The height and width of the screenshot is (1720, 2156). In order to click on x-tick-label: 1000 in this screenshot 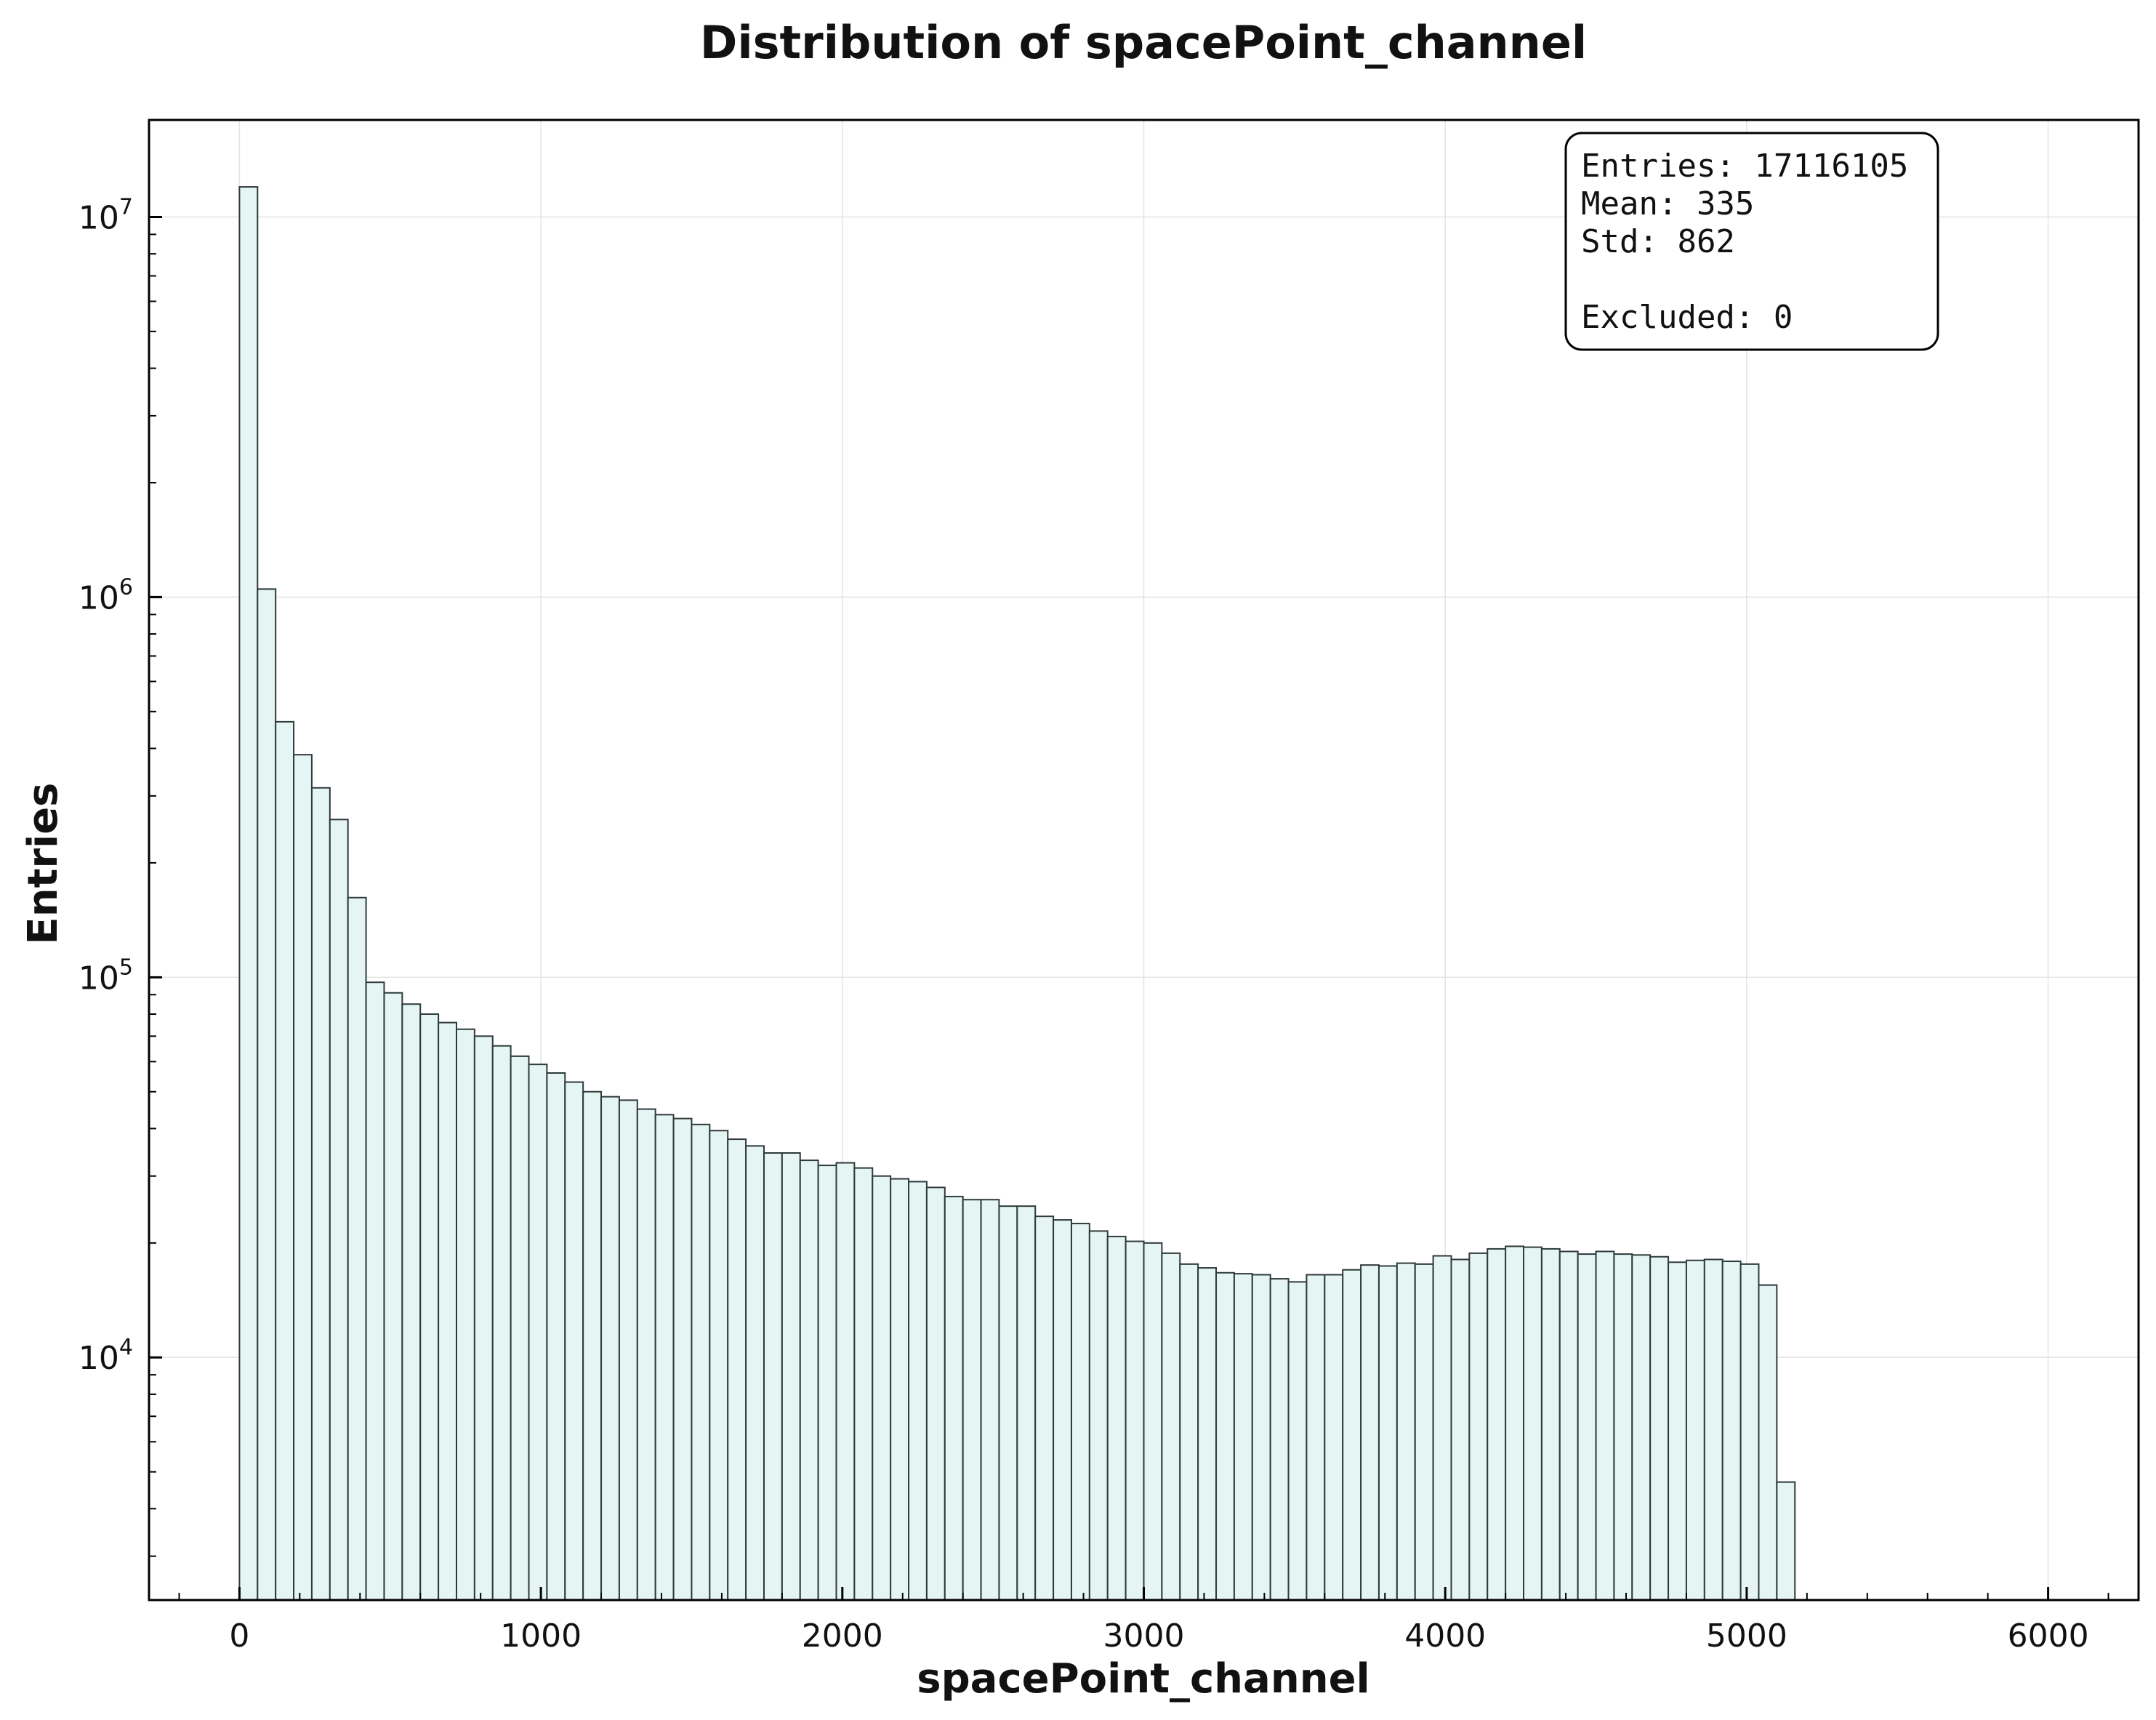, I will do `click(541, 1636)`.